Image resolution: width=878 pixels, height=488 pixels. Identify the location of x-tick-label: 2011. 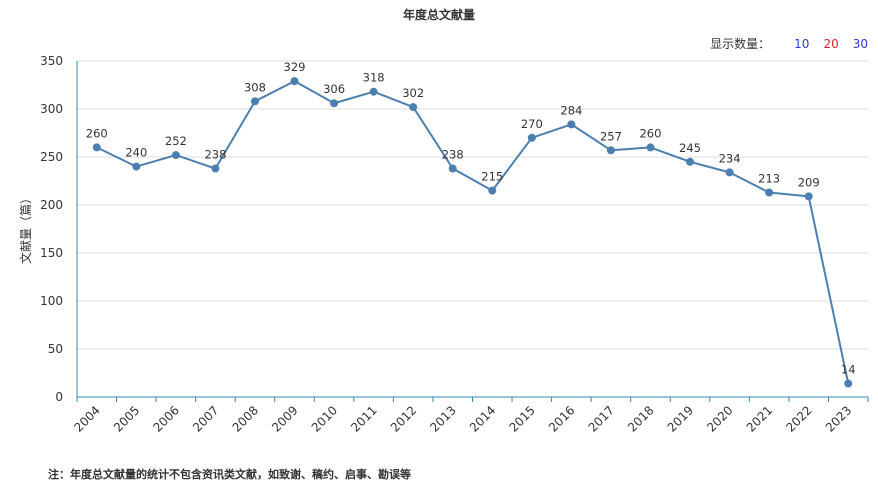
(363, 418).